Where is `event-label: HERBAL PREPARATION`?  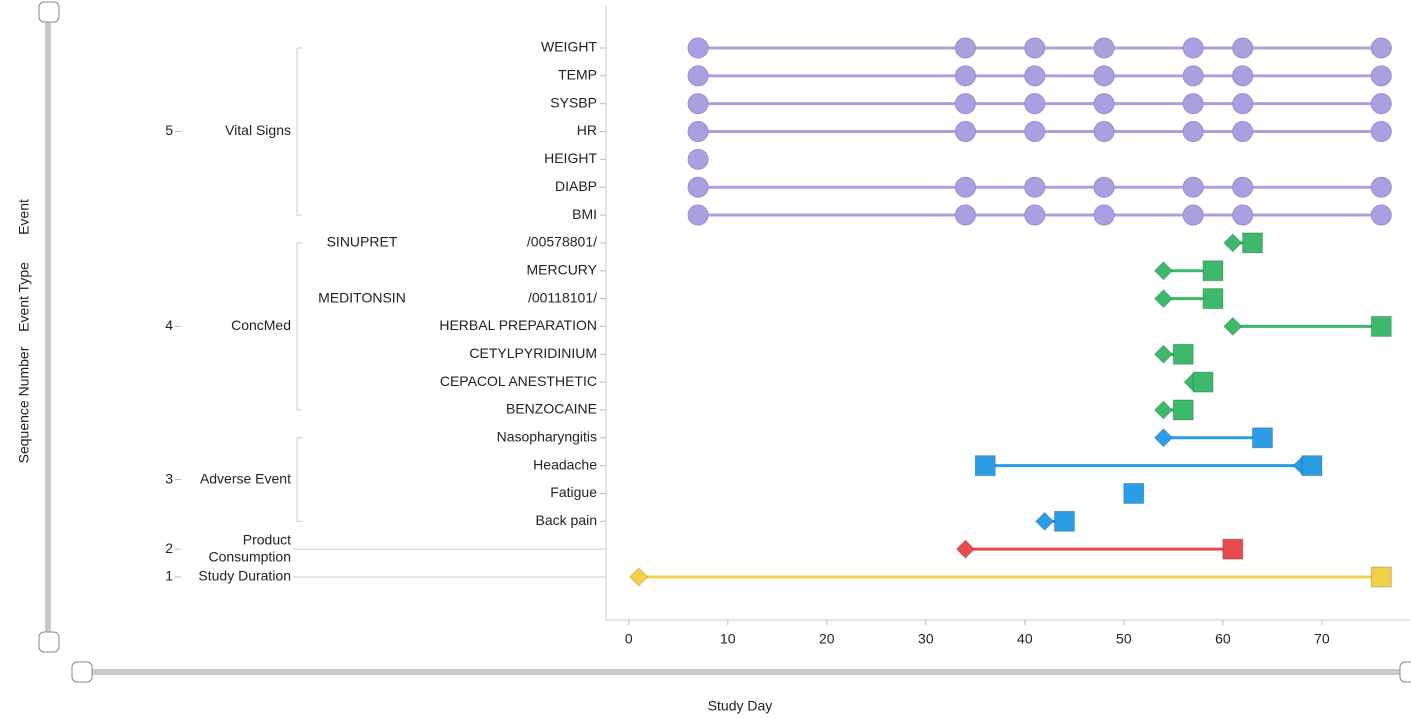 event-label: HERBAL PREPARATION is located at coordinates (518, 325).